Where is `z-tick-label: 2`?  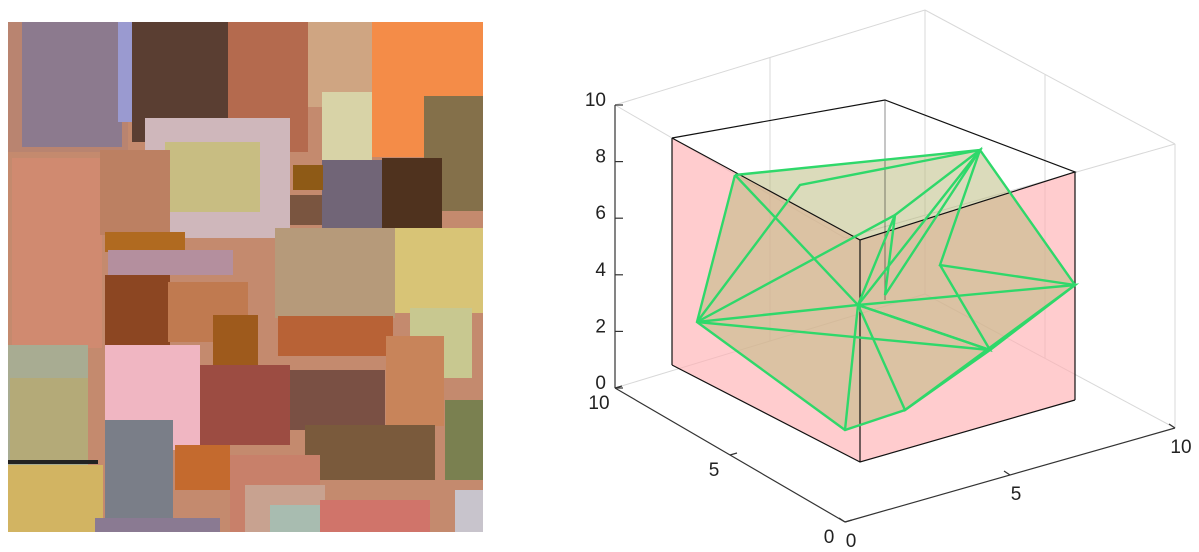 z-tick-label: 2 is located at coordinates (600, 326).